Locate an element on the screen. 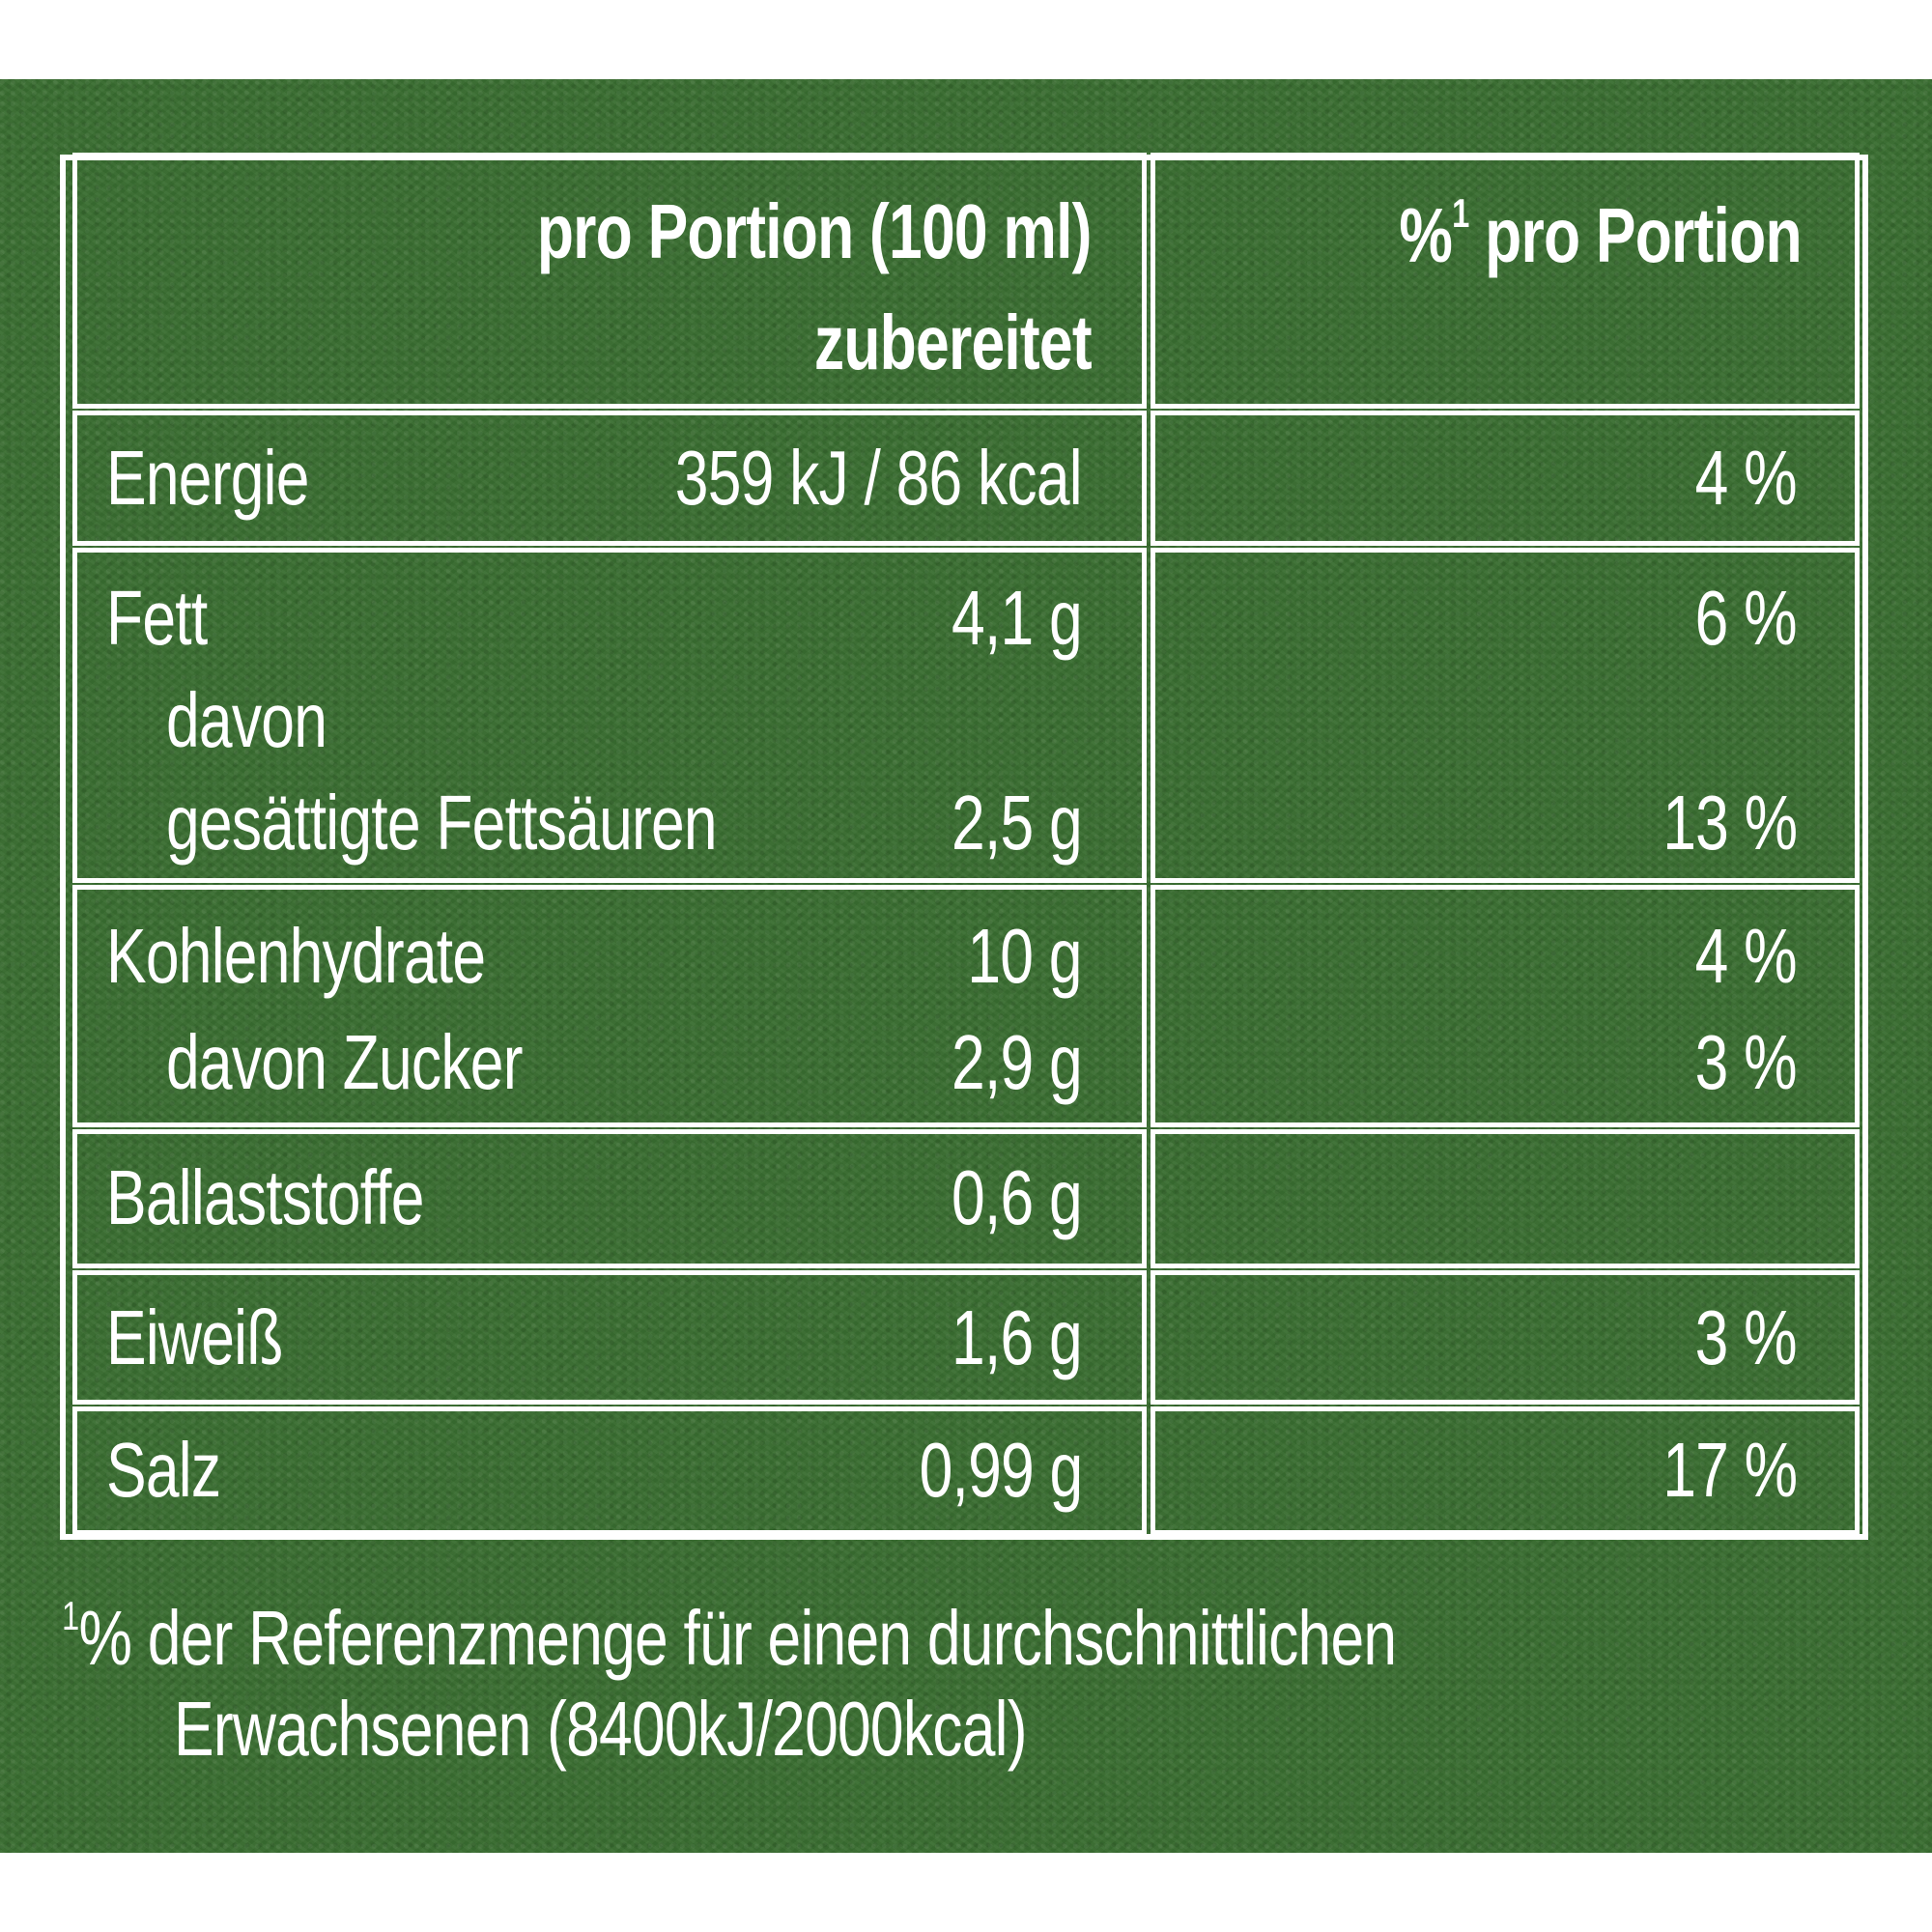 This screenshot has height=1932, width=1932. fiber-label: Ballaststoffe is located at coordinates (265, 1197).